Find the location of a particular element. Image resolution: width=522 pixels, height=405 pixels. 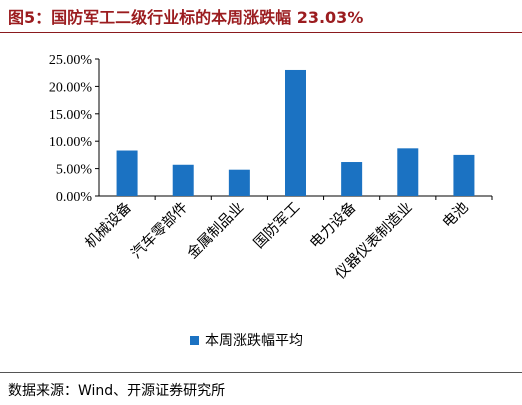

y-tick-label: 0.00% is located at coordinates (74, 197).